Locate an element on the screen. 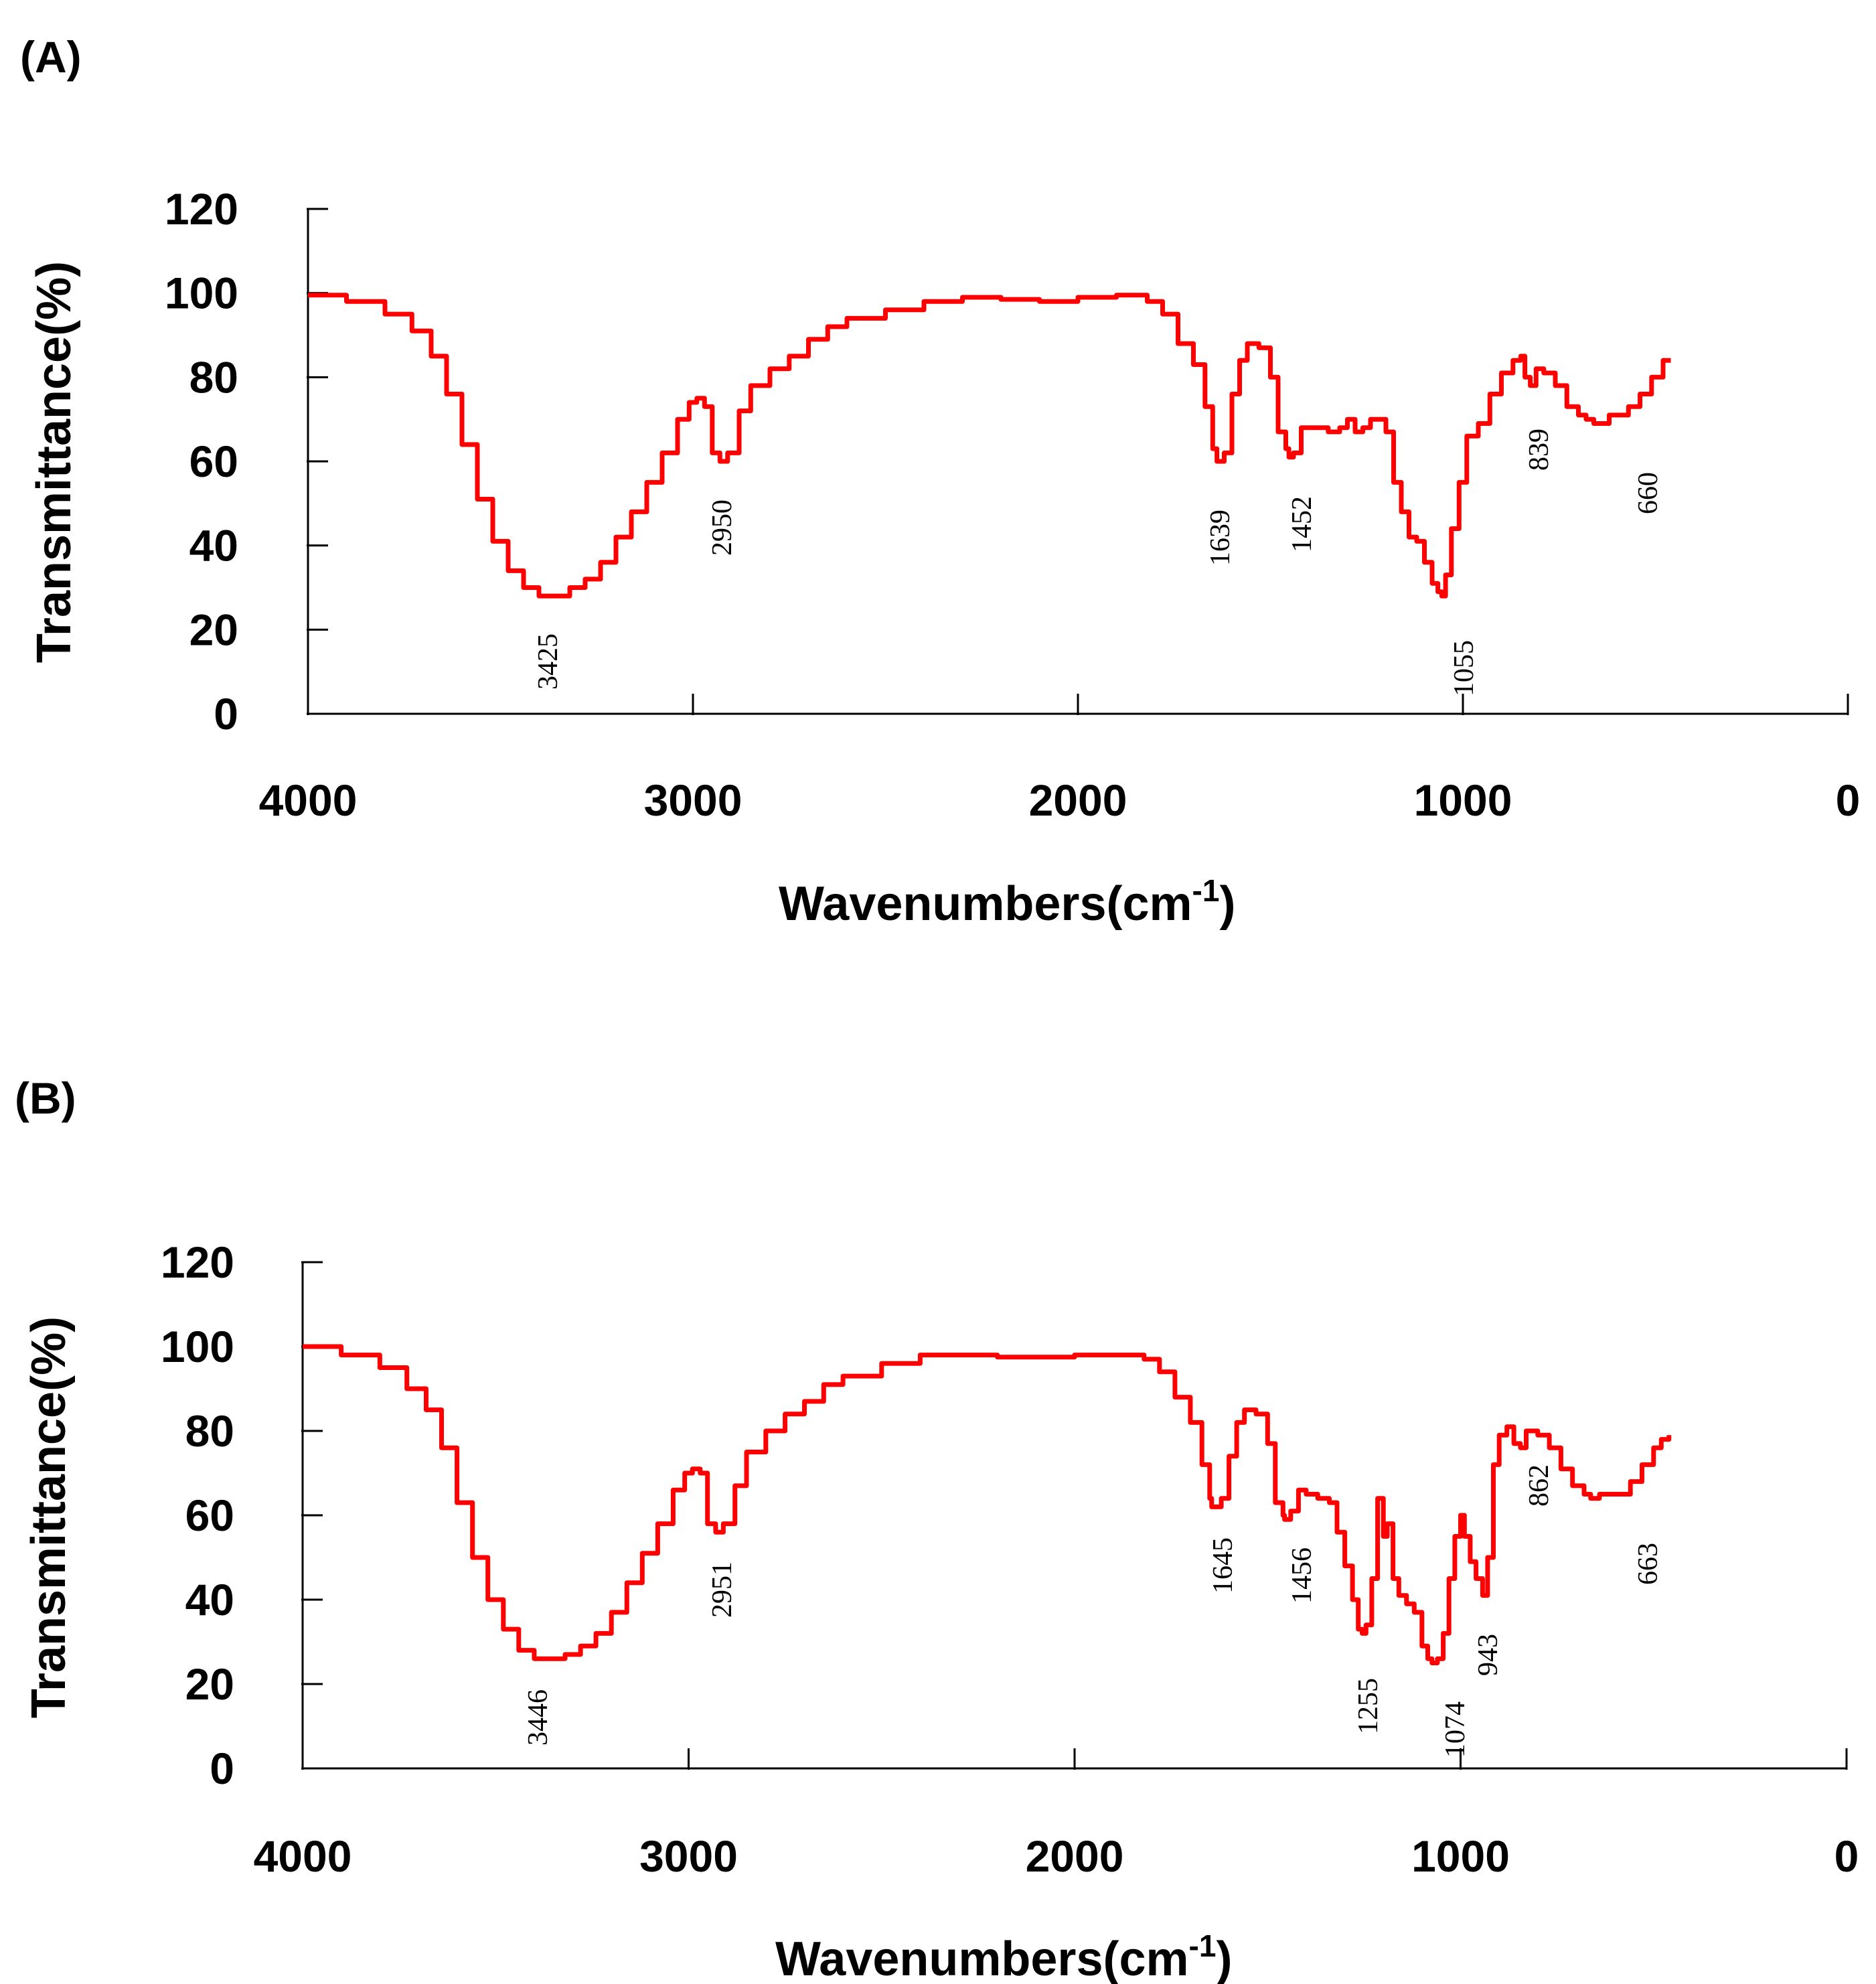  peak-label: 1452 is located at coordinates (1302, 524).